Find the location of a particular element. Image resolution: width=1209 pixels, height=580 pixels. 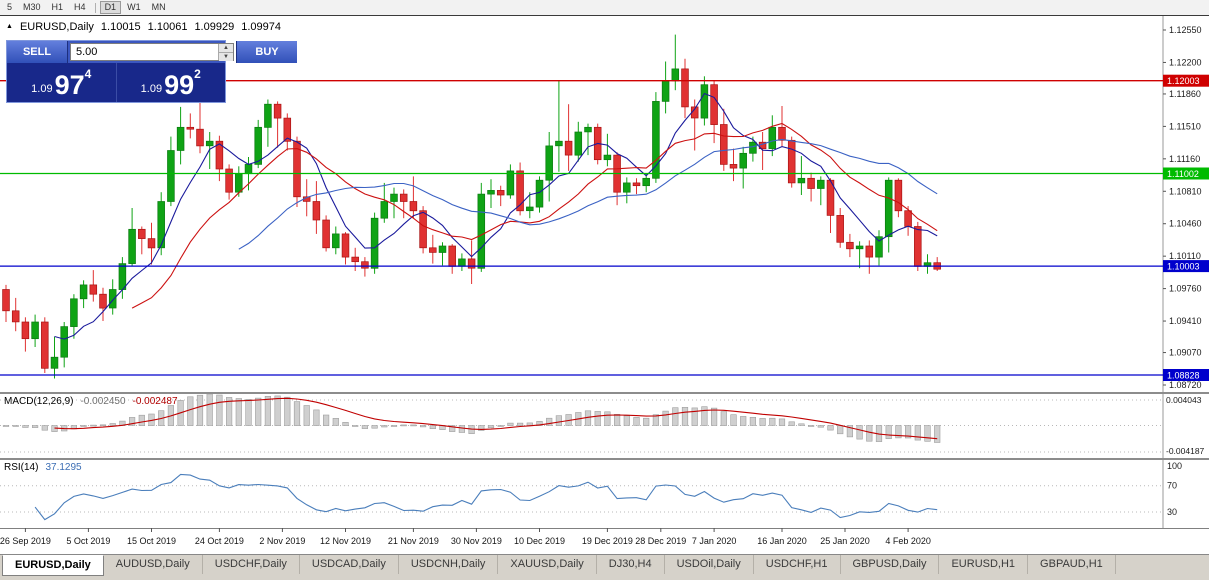

tab-usdchf-daily: USDCHF,Daily is located at coordinates (251, 564).